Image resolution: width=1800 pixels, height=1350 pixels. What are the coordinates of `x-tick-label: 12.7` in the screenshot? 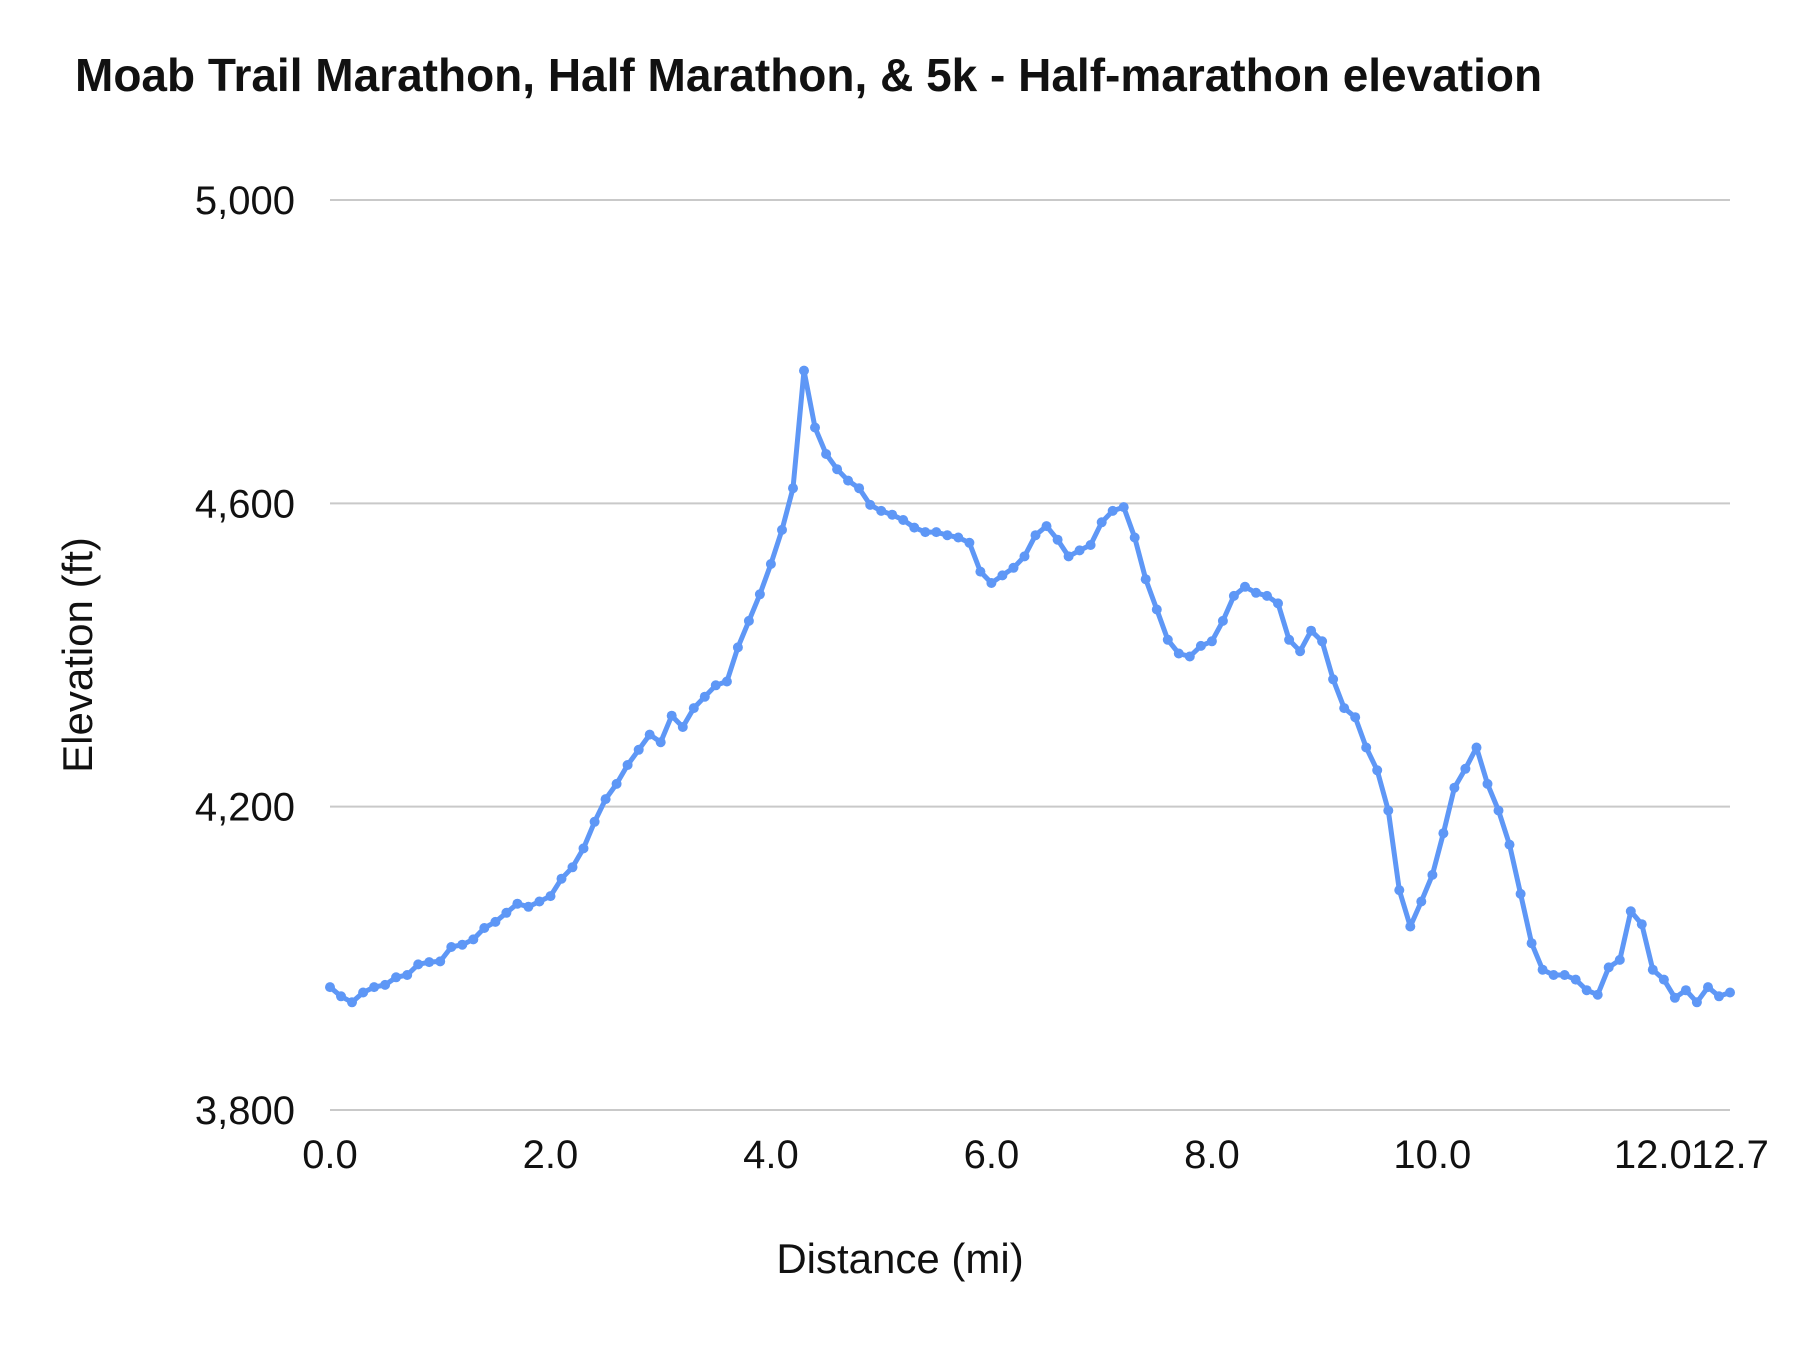 It's located at (1730, 1155).